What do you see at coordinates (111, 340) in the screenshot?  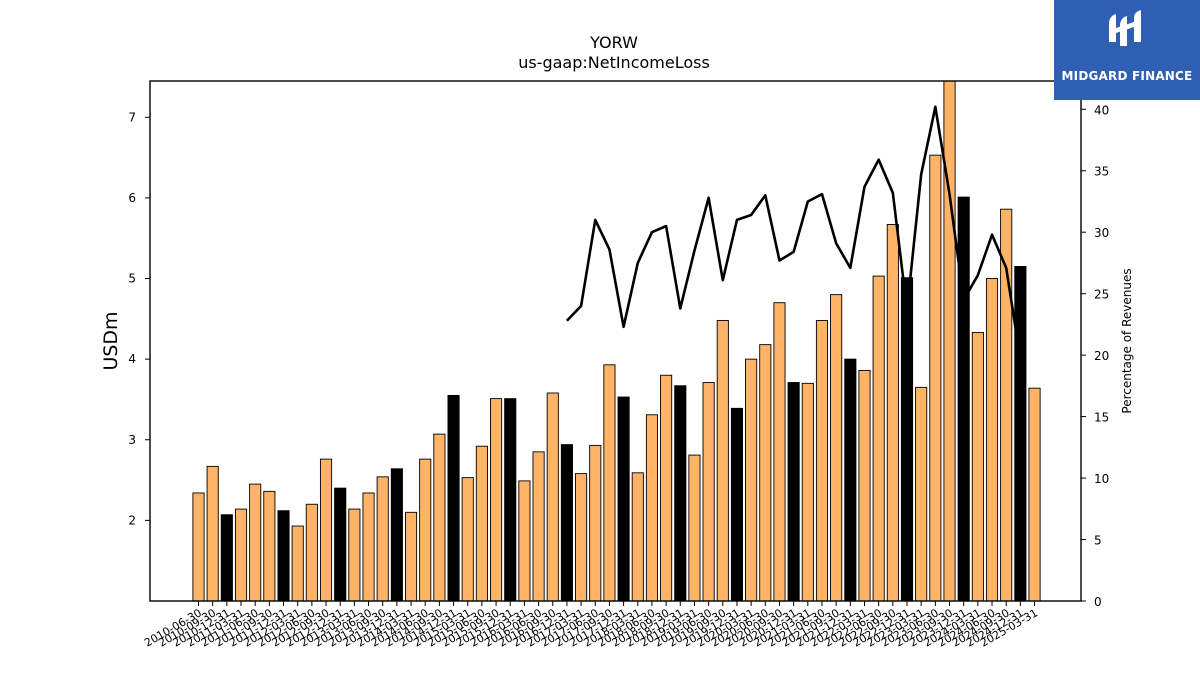 I see `y-axis-label: USDm` at bounding box center [111, 340].